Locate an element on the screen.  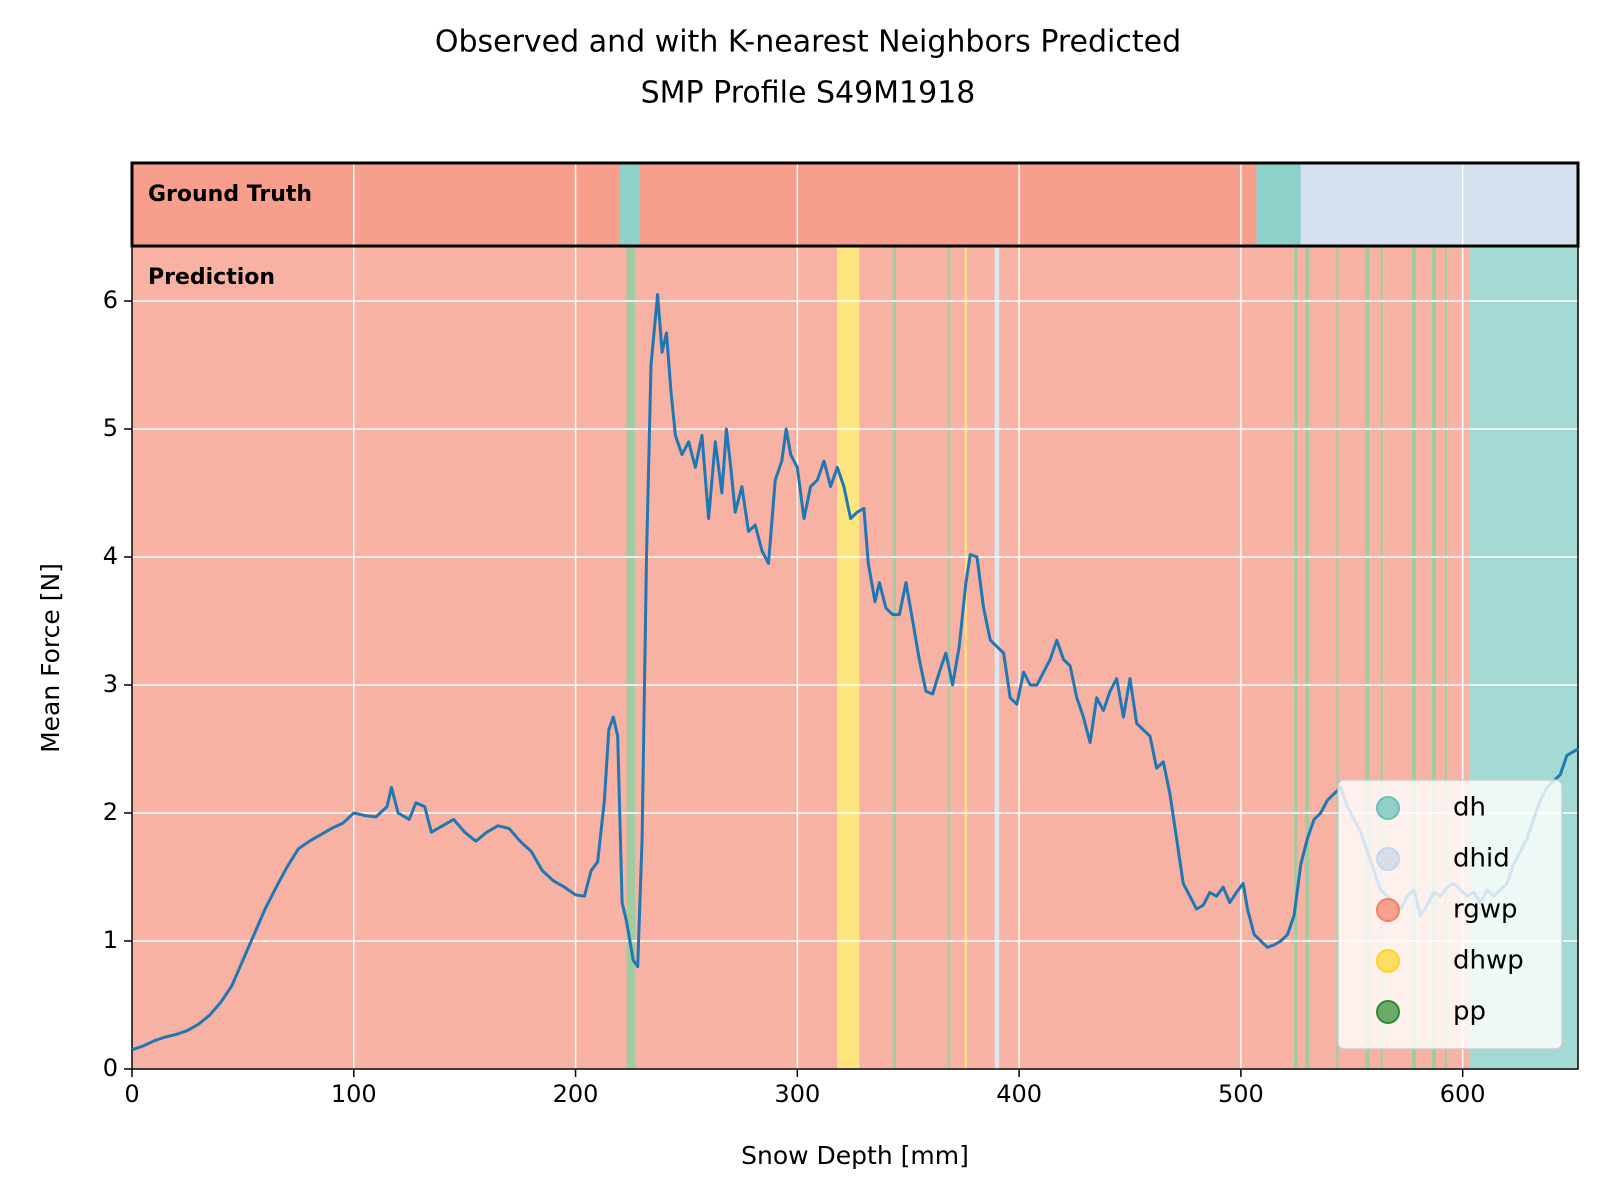
x-axis-label: Snow Depth [mm] is located at coordinates (855, 1155).